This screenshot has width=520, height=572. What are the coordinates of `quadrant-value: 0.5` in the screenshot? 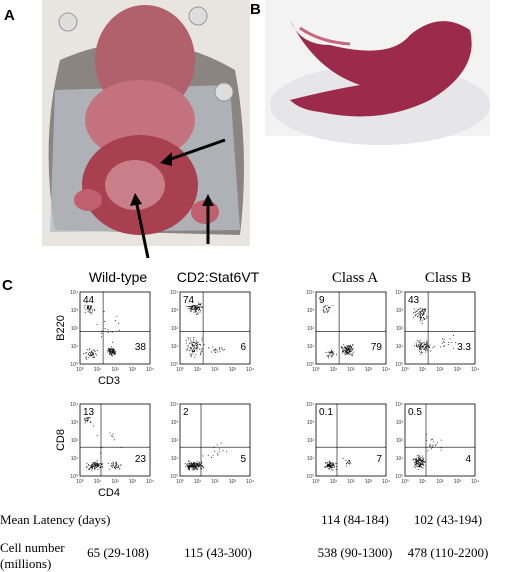 It's located at (415, 412).